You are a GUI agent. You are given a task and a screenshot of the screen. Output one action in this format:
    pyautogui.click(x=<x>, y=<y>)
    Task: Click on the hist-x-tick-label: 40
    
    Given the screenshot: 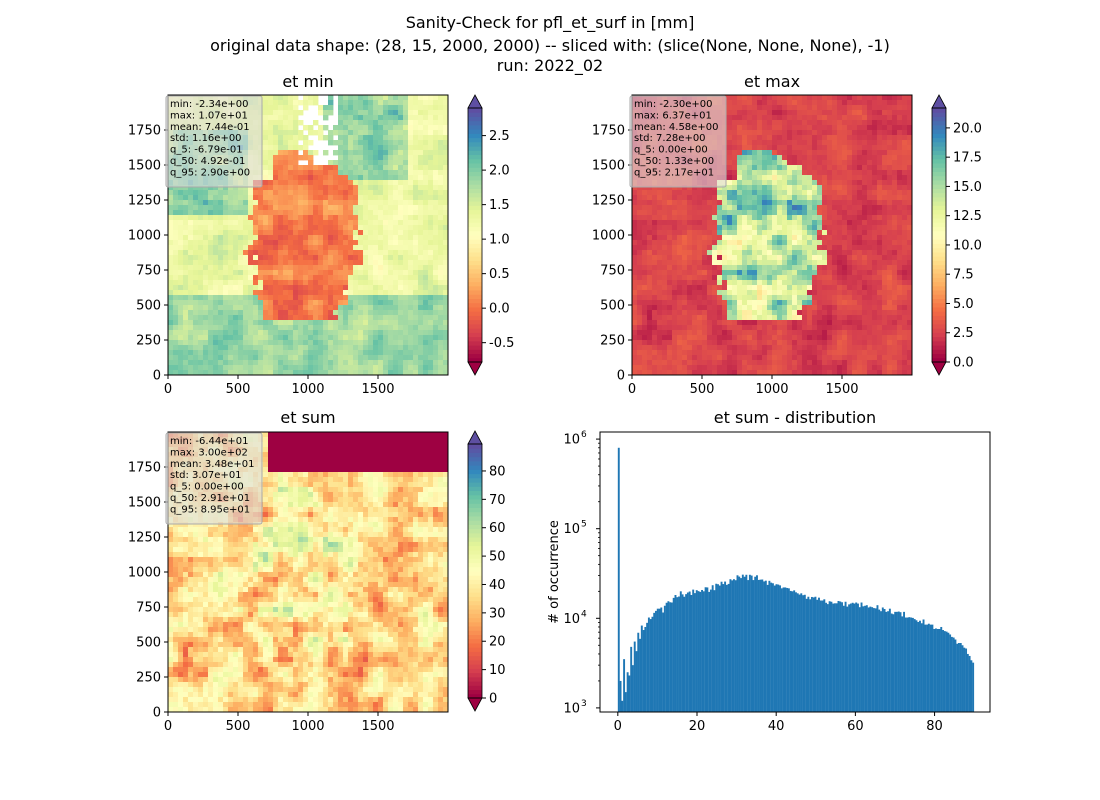 What is the action you would take?
    pyautogui.click(x=776, y=726)
    